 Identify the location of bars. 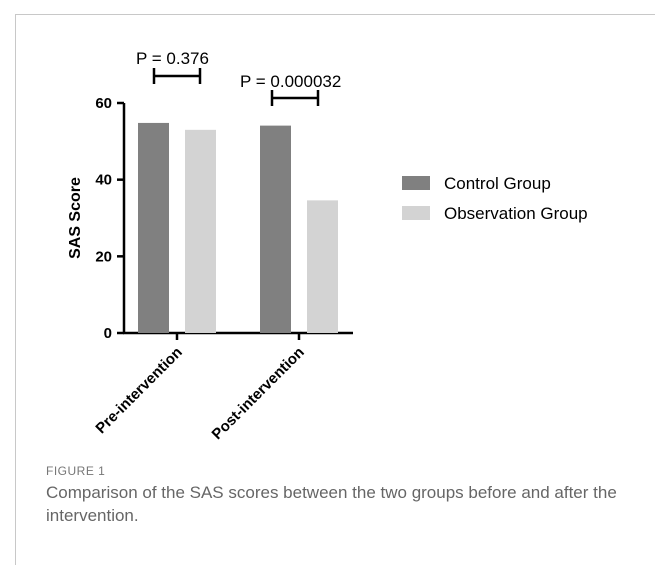
(238, 227).